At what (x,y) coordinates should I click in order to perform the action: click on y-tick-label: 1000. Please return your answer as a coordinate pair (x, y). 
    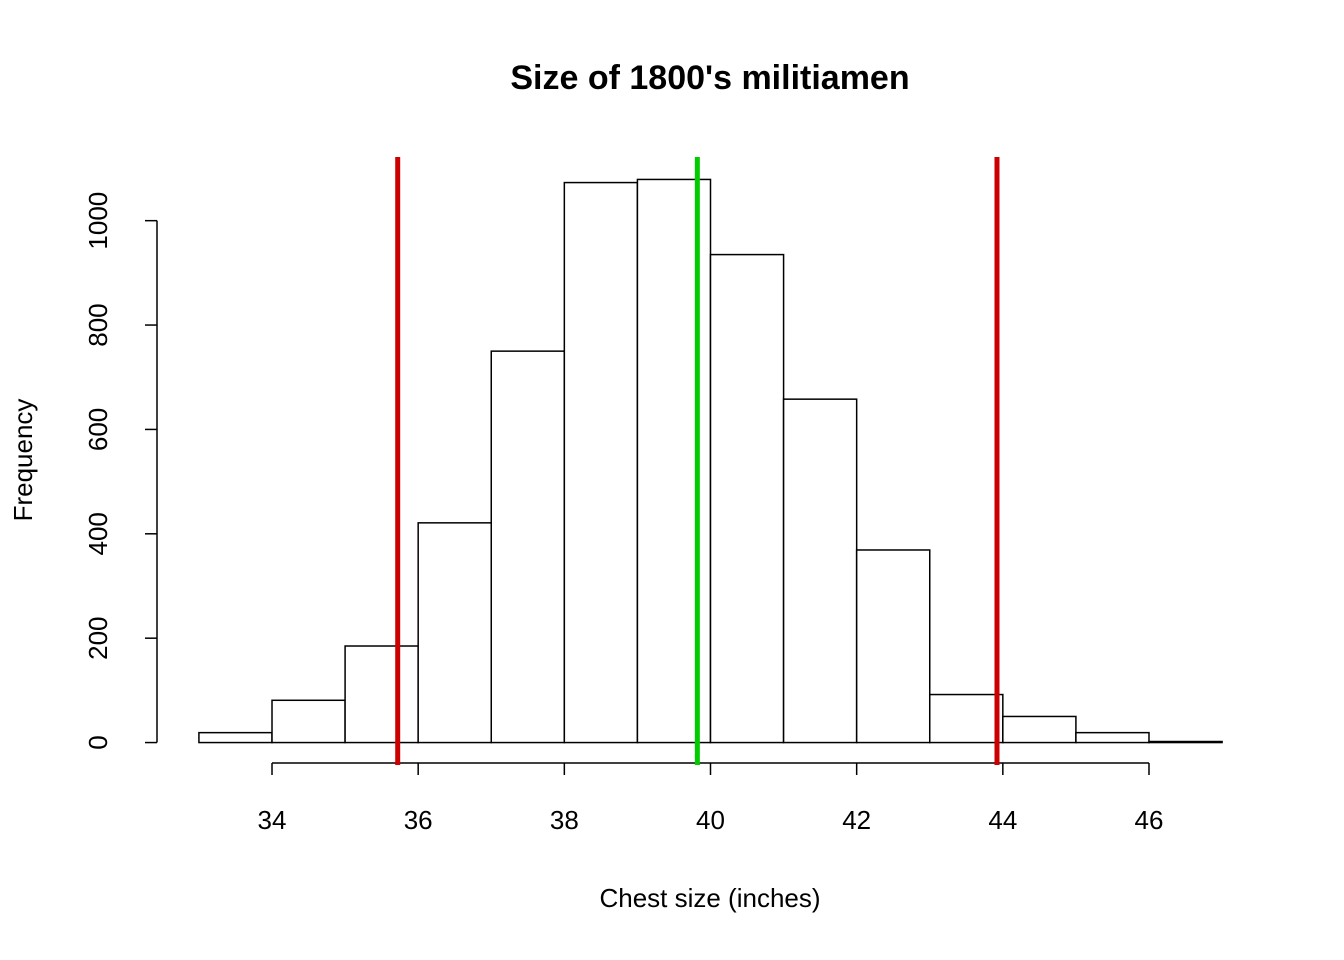
    Looking at the image, I should click on (98, 221).